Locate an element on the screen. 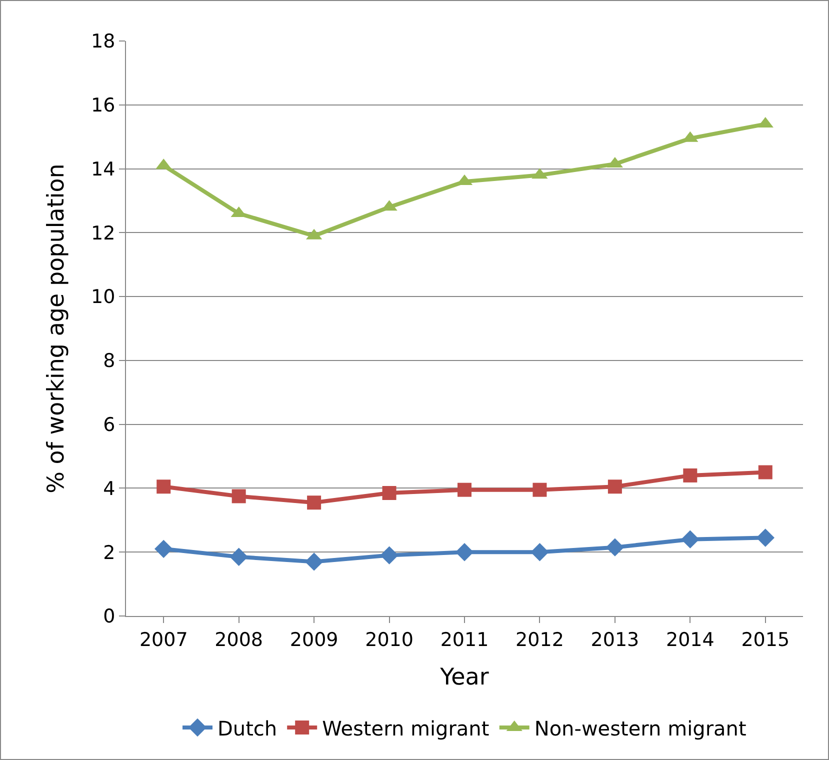 This screenshot has height=760, width=829. y-tick-label: 12 is located at coordinates (103, 233).